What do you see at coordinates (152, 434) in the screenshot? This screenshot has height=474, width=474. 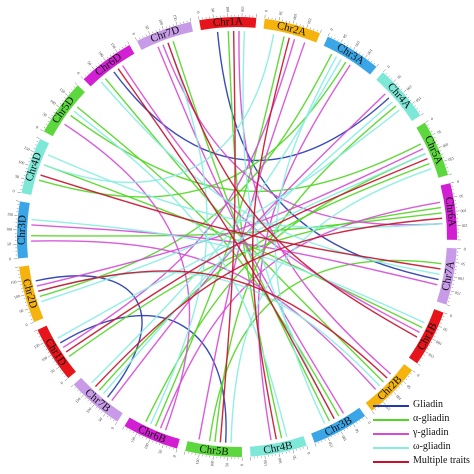 I see `chromosome-label-chr6b: Chr6B` at bounding box center [152, 434].